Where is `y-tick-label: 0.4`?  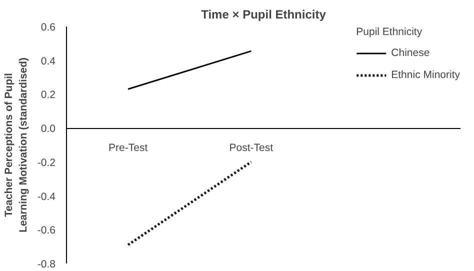 y-tick-label: 0.4 is located at coordinates (48, 61).